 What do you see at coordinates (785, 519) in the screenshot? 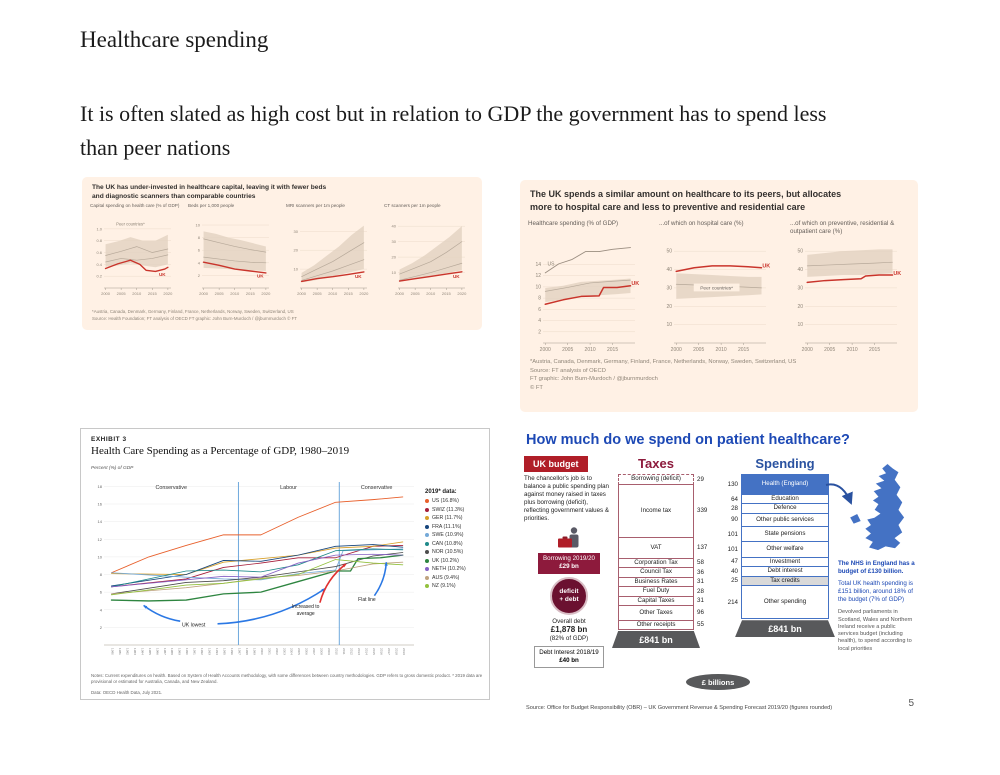
I see `spend-segment-label: Other public services` at bounding box center [785, 519].